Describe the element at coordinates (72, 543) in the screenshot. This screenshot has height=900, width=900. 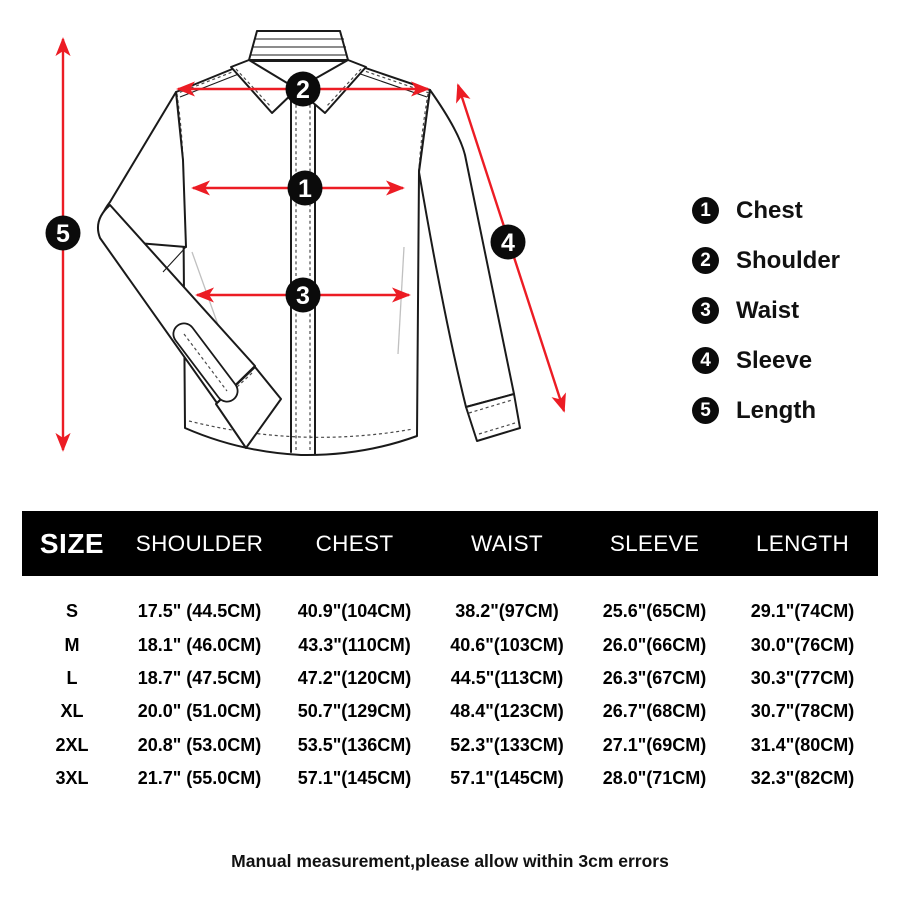
I see `header-size: SIZE` at that location.